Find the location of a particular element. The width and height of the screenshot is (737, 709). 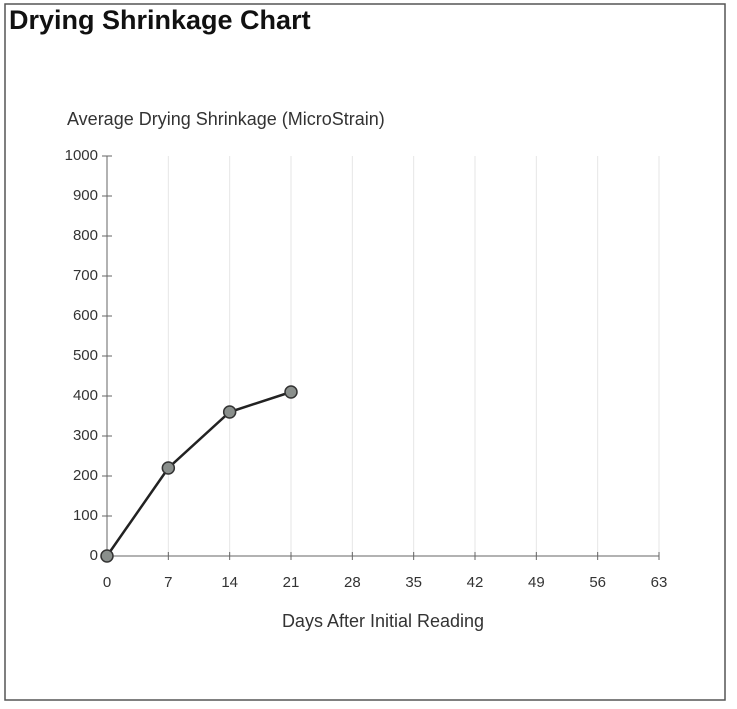

y-tick-label: 400 is located at coordinates (85, 395).